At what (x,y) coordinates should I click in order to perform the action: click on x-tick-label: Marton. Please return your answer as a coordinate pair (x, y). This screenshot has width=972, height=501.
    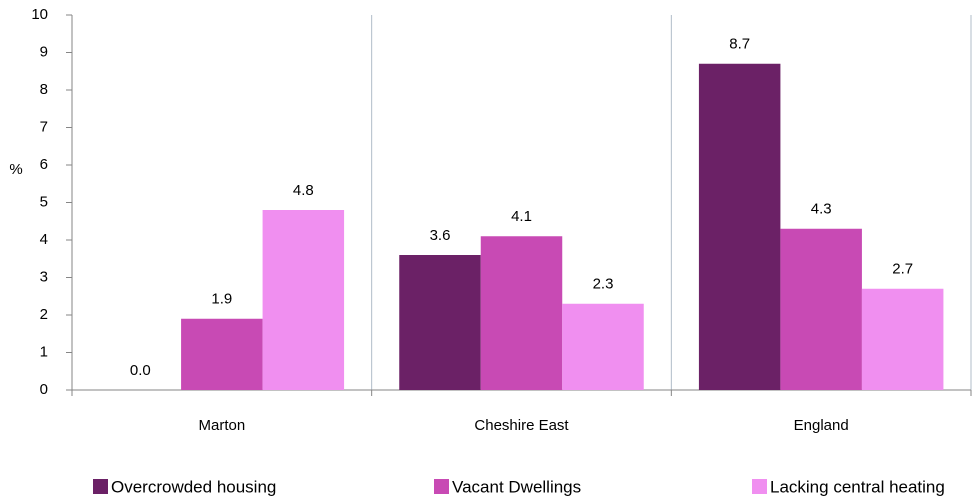
    Looking at the image, I should click on (221, 425).